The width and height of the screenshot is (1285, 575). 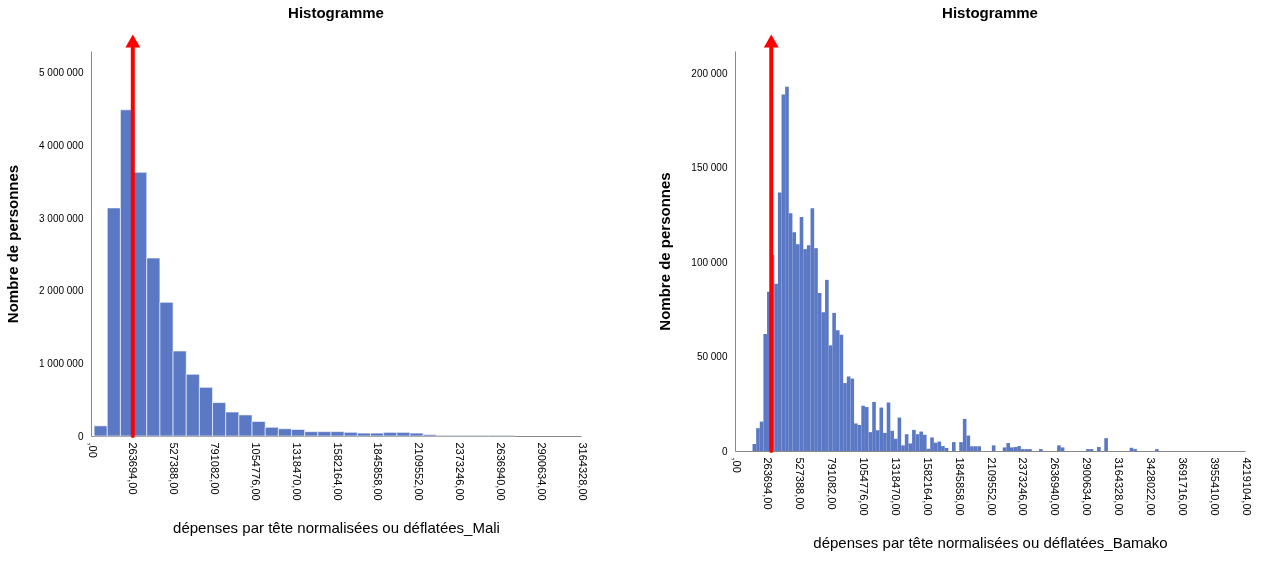 I want to click on x-tick-label: 4219104,00, so click(x=1246, y=486).